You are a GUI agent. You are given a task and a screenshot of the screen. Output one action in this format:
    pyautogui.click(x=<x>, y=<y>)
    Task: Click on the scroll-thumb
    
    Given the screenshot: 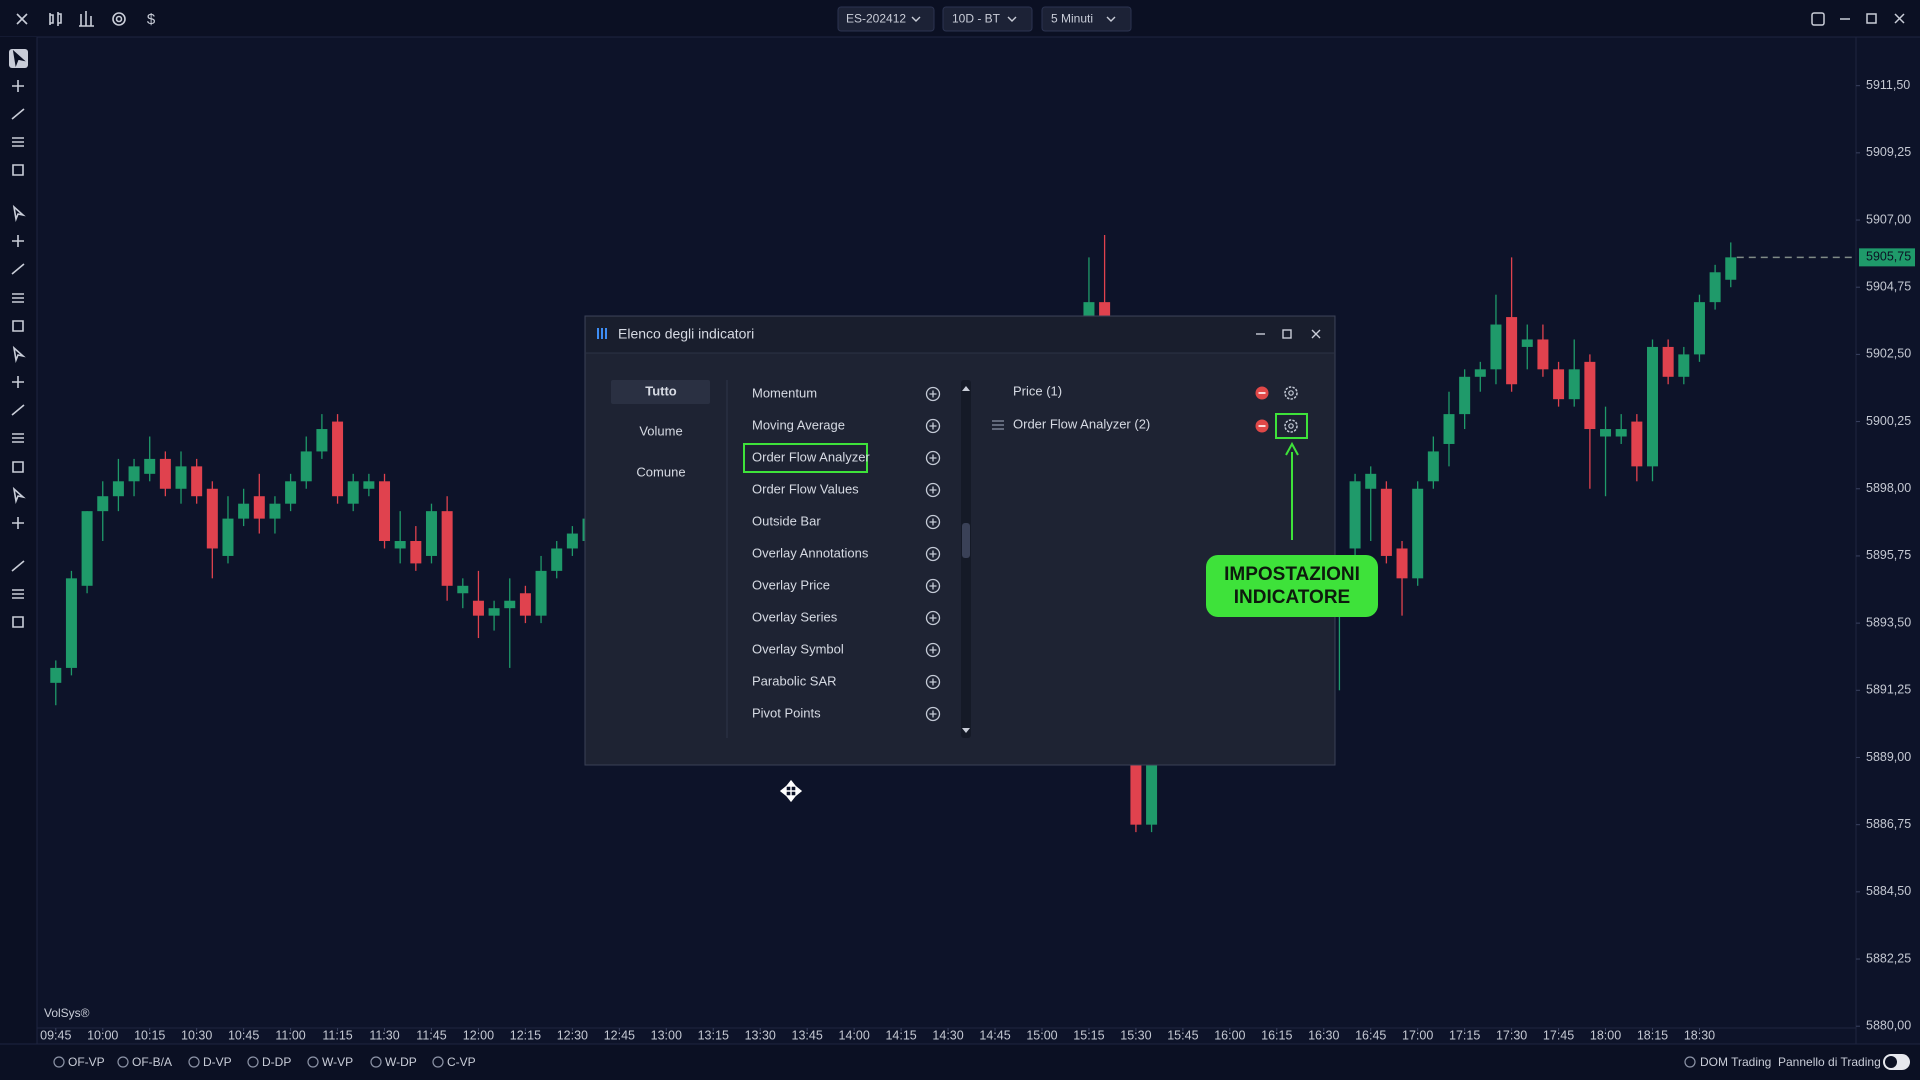 What is the action you would take?
    pyautogui.click(x=966, y=540)
    